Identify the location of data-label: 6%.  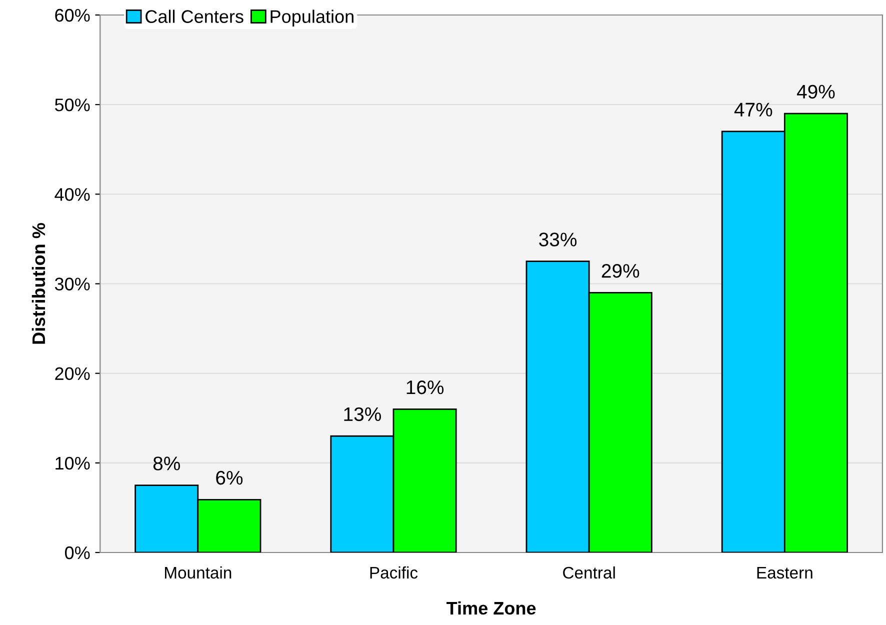
(229, 477).